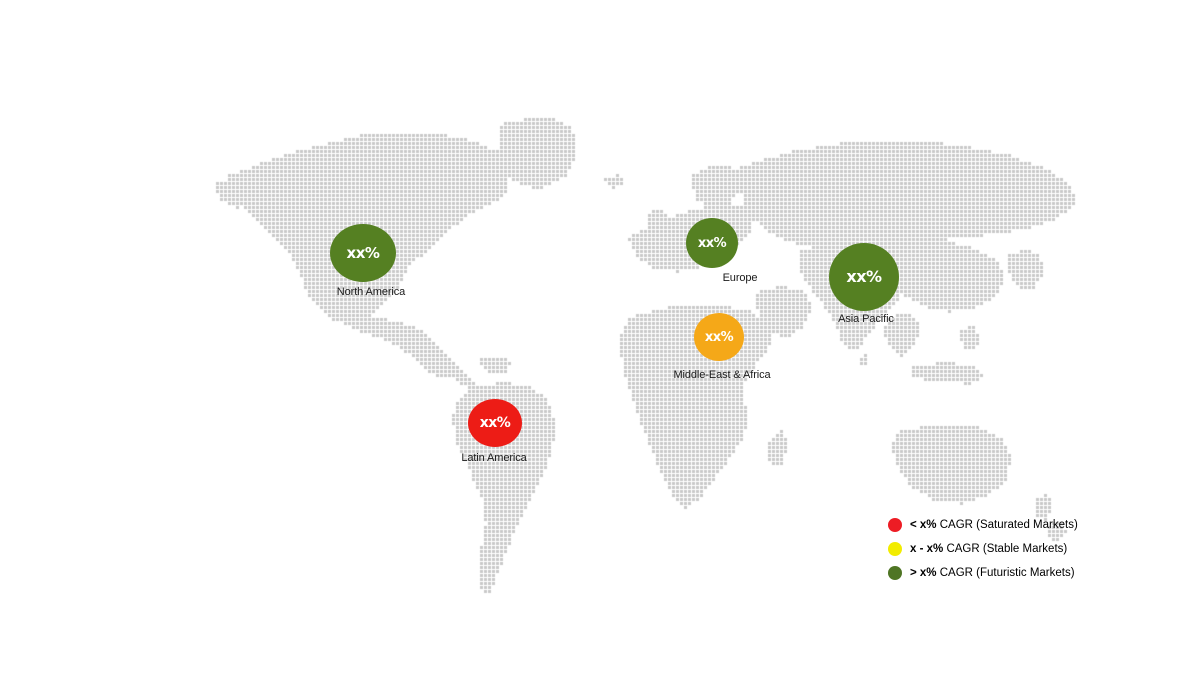  Describe the element at coordinates (740, 278) in the screenshot. I see `region-label-europe: Europe` at that location.